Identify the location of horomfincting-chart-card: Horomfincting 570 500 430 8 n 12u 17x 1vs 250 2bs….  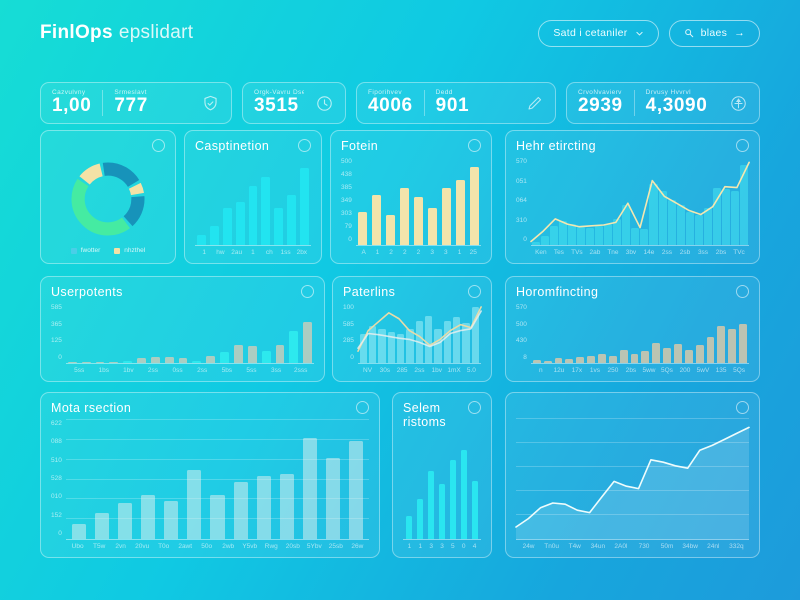
(632, 329).